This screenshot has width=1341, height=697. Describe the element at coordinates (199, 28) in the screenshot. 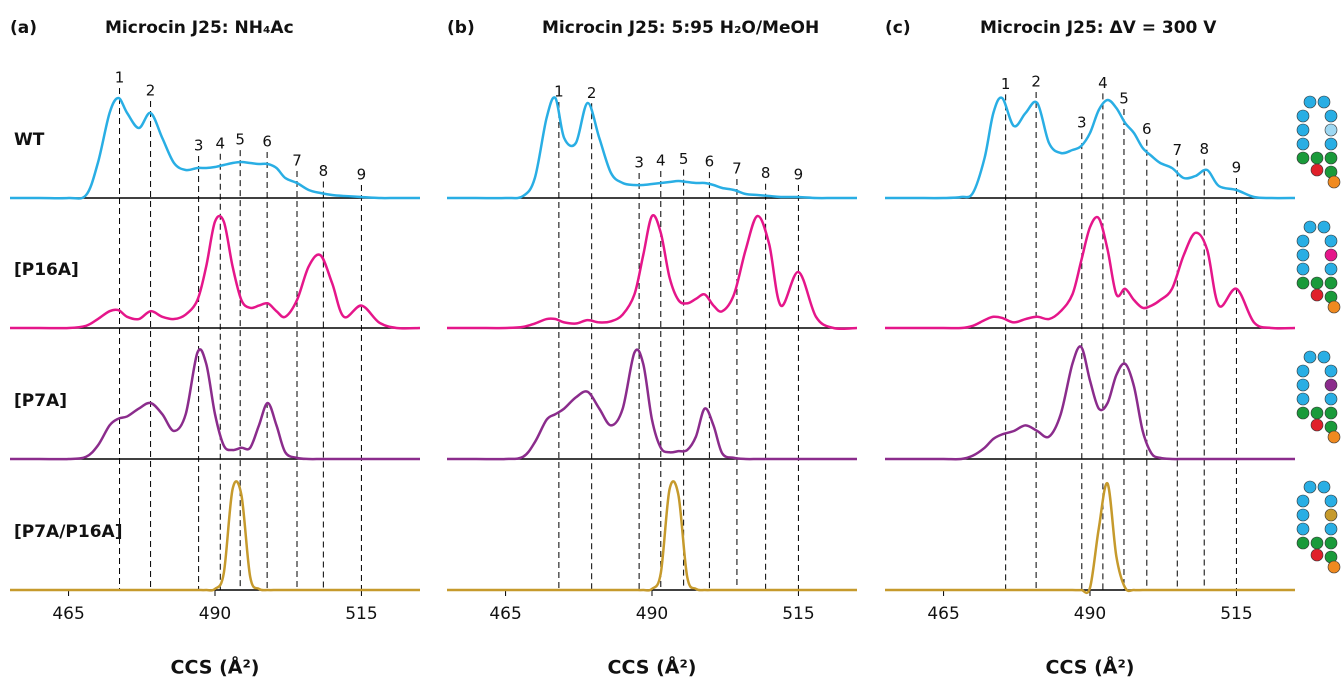

I see `panel-title: Microcin J25: NH₄Ac` at that location.